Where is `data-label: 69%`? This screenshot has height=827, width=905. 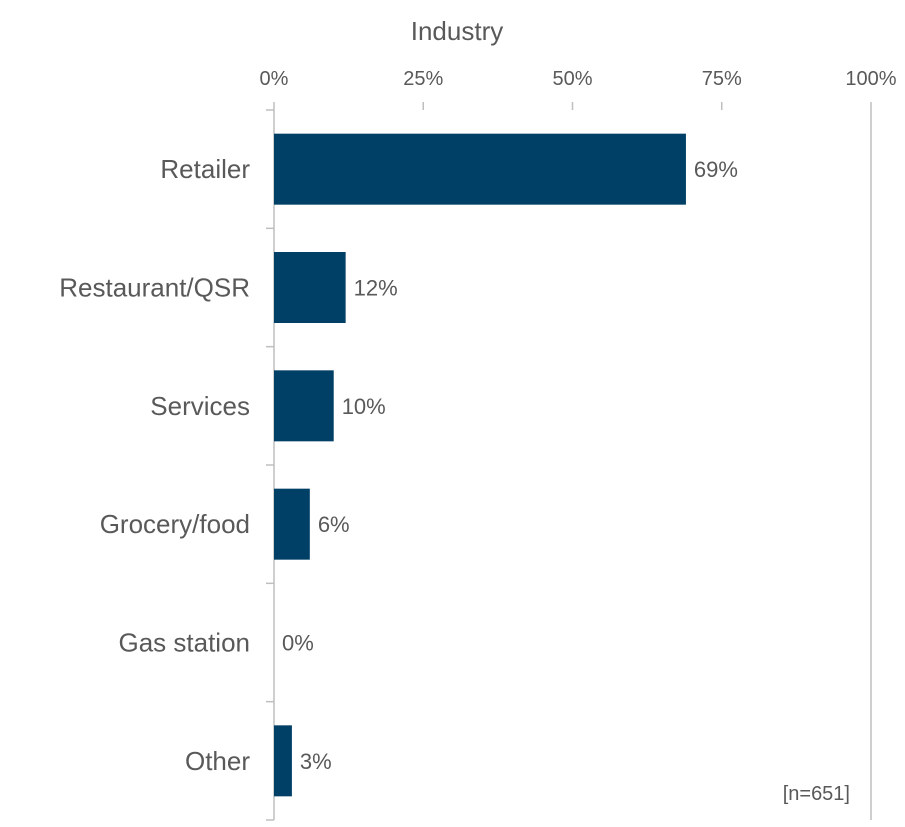 data-label: 69% is located at coordinates (716, 169).